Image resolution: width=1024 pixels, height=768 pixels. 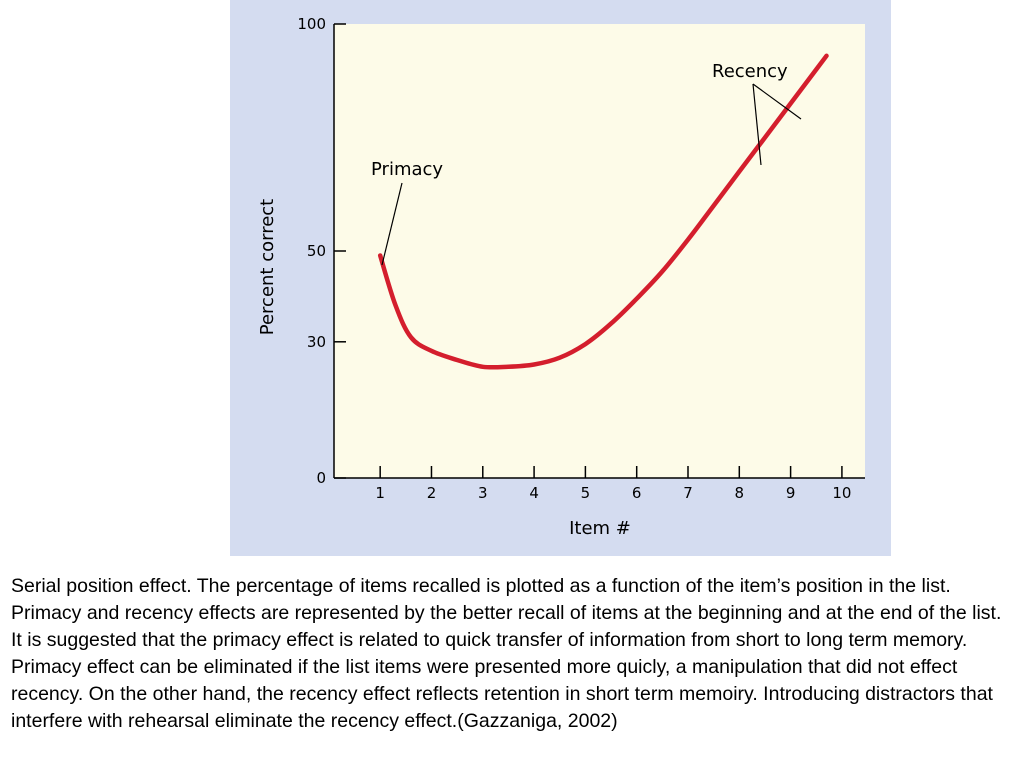 What do you see at coordinates (392, 224) in the screenshot?
I see `primacy-pointer` at bounding box center [392, 224].